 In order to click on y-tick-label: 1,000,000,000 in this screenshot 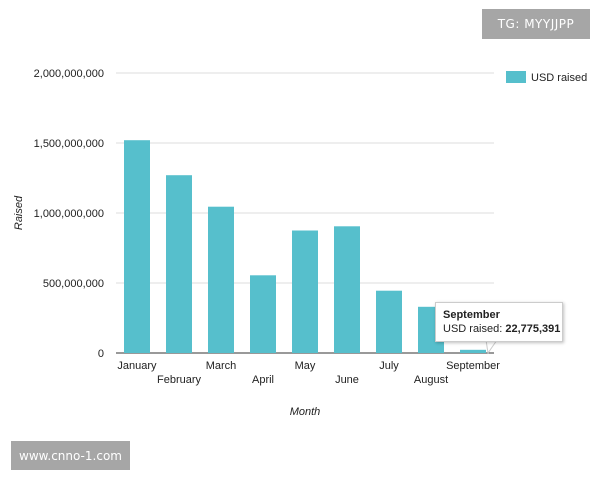, I will do `click(69, 214)`.